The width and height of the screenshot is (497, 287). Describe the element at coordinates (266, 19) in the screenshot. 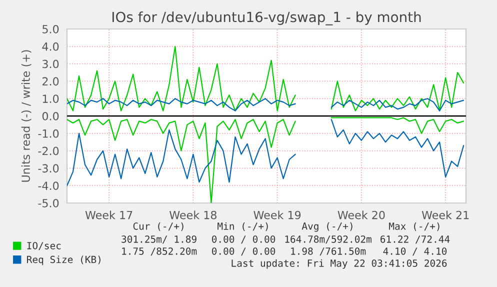

I see `chart-title: IOs for /dev/ubuntu16-vg/swap_1 - by month` at that location.